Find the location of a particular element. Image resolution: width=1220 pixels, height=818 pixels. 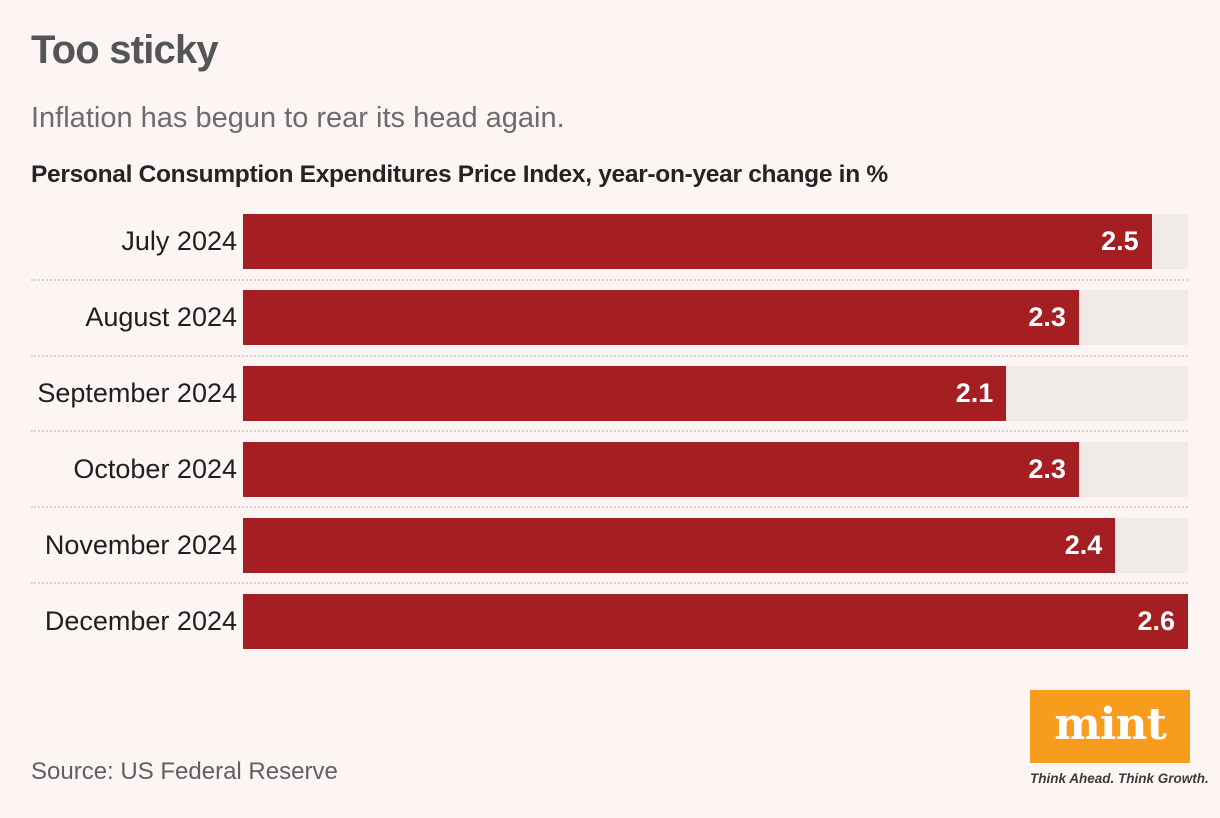

bar-track: 2.6 is located at coordinates (715, 622).